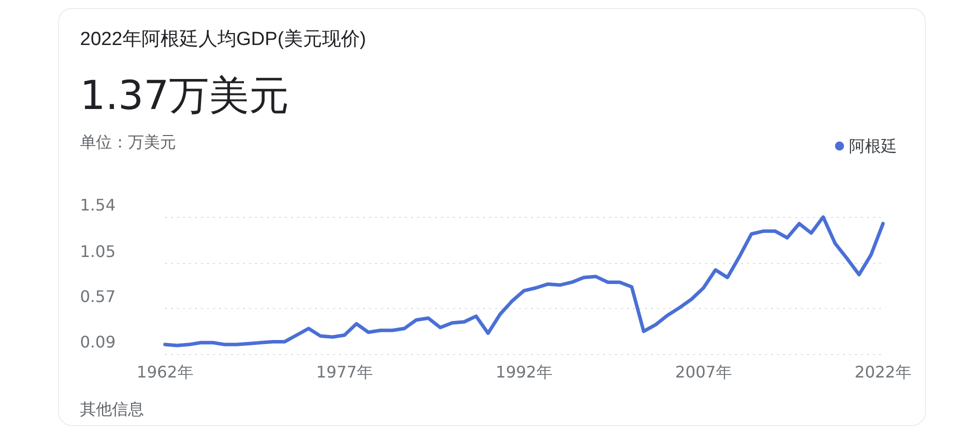  I want to click on y-axis-title: 单位：万美元, so click(128, 142).